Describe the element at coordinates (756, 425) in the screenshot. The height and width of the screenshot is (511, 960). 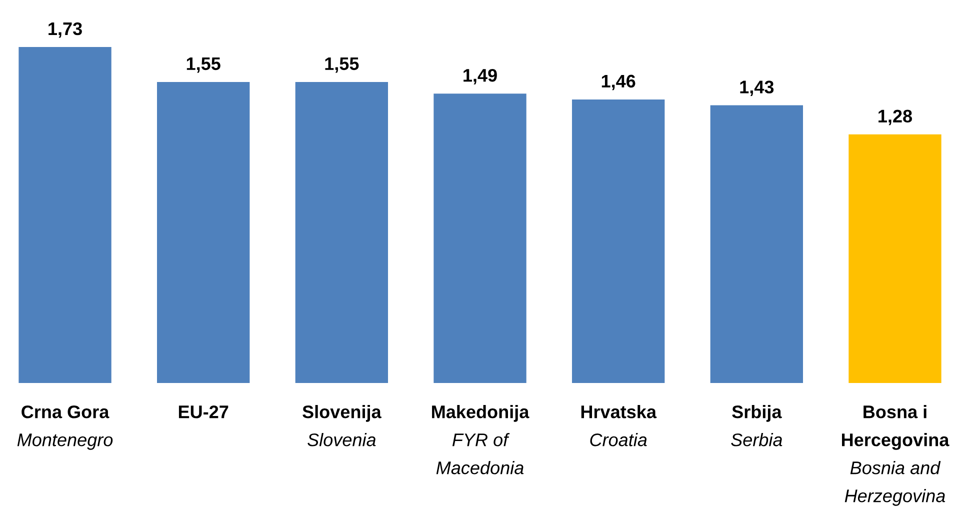
I see `x-tick-label: Srbija Serbia` at that location.